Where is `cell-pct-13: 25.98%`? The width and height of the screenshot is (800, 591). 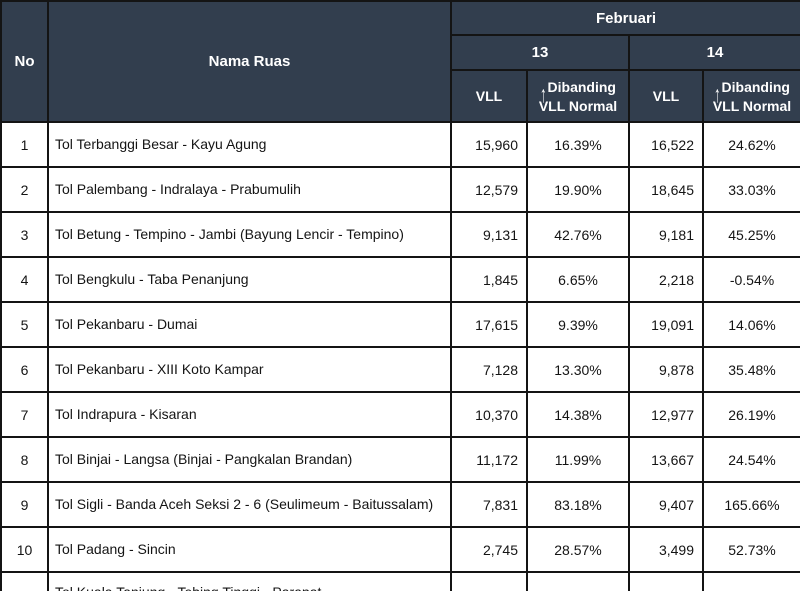
cell-pct-13: 25.98% is located at coordinates (578, 581).